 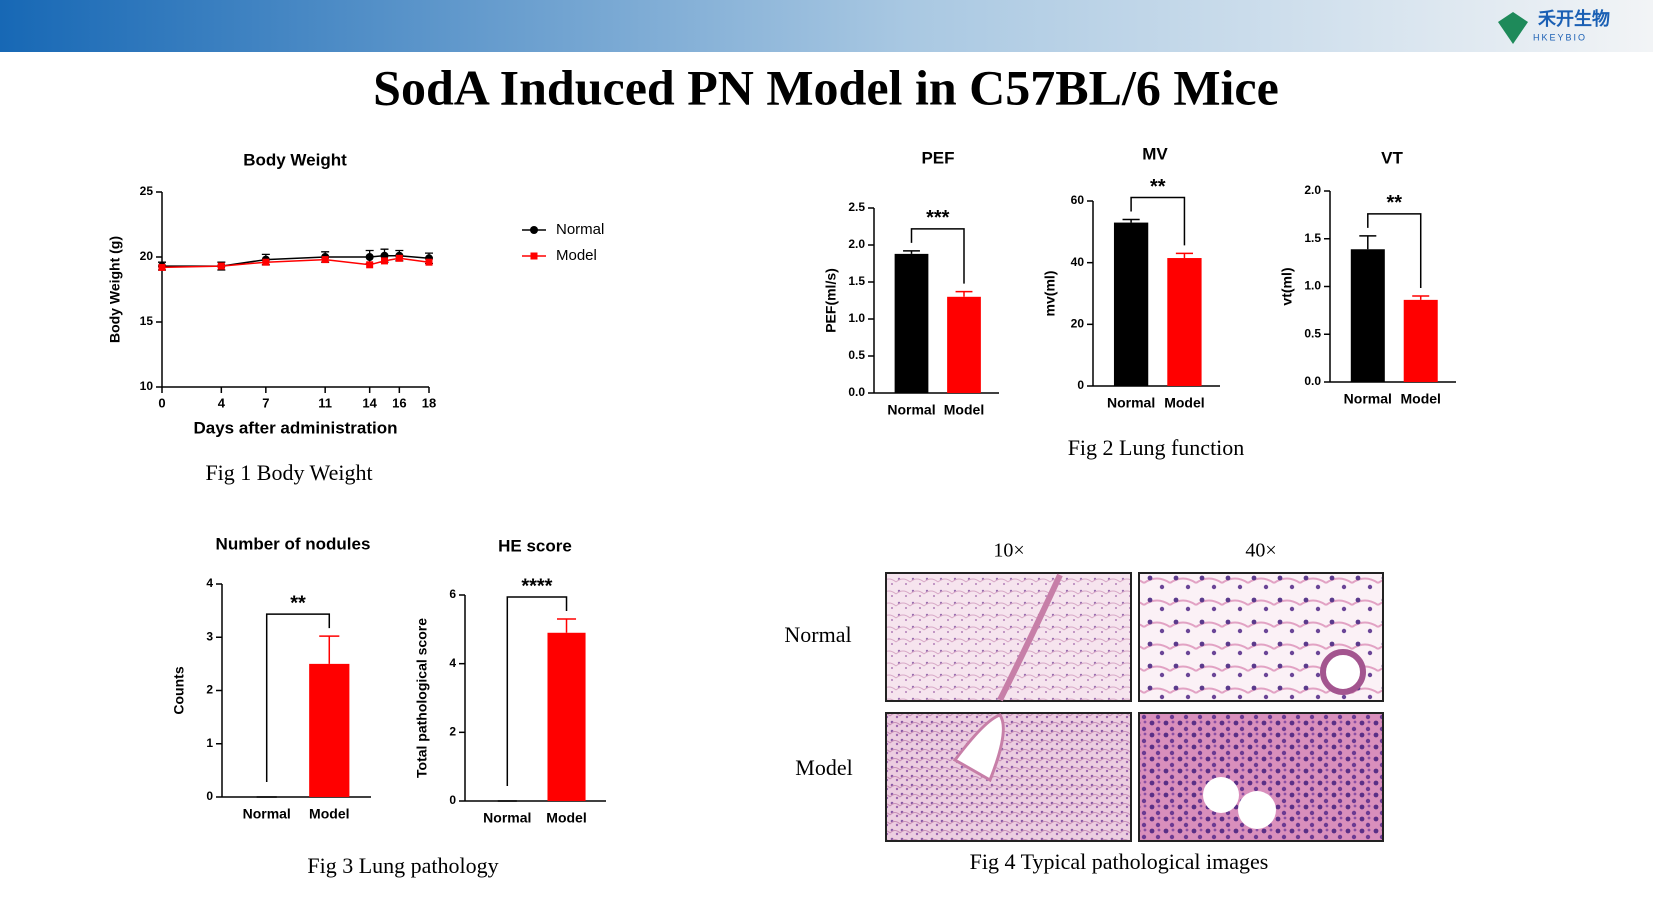 I want to click on logo-name: 禾开生物, so click(x=1574, y=19).